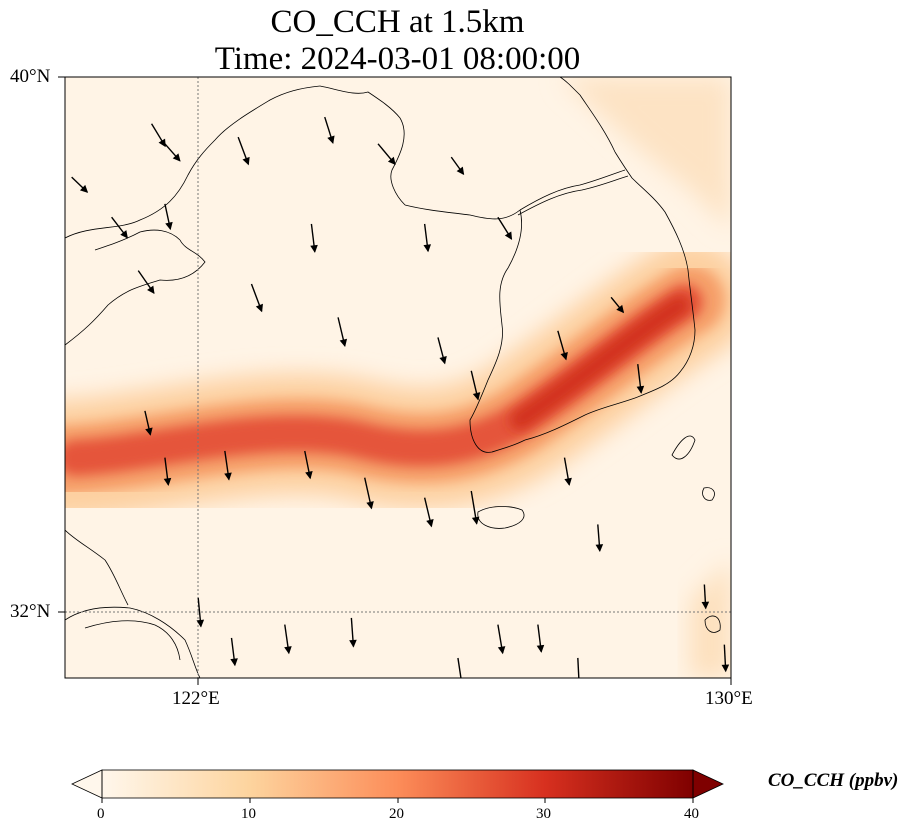 The height and width of the screenshot is (836, 921). I want to click on coastline-shandong-north, so click(137, 240).